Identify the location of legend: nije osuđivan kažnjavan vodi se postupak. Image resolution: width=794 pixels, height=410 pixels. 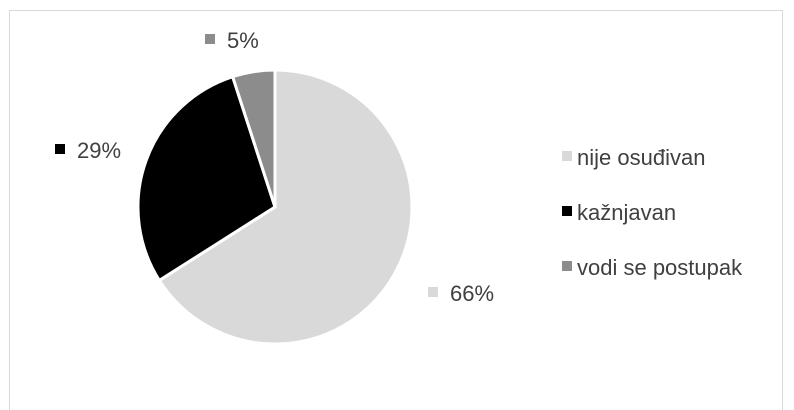
(652, 212).